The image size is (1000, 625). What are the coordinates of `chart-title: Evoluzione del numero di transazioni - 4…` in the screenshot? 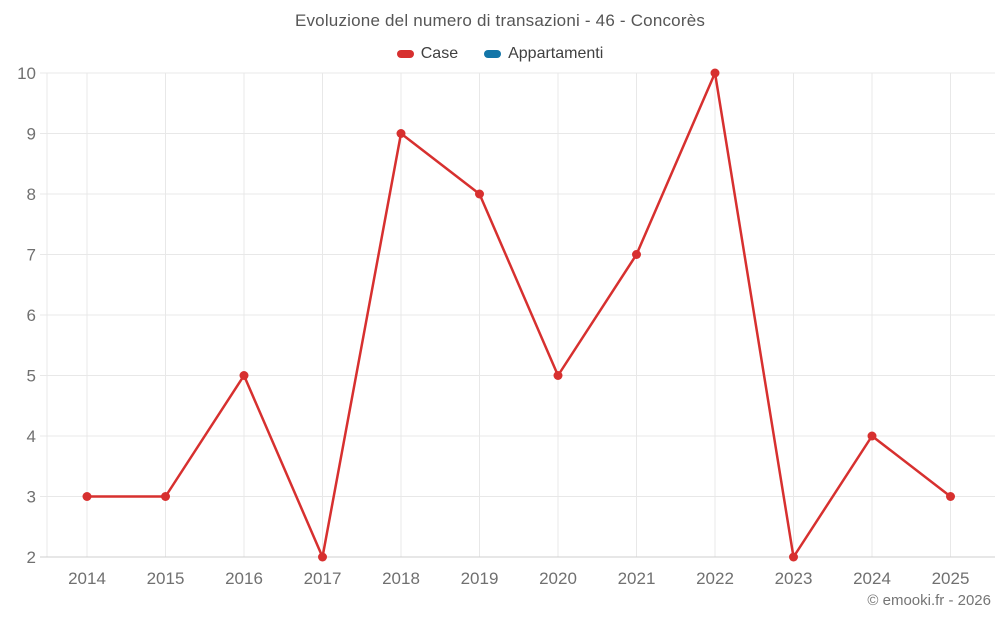 It's located at (500, 20).